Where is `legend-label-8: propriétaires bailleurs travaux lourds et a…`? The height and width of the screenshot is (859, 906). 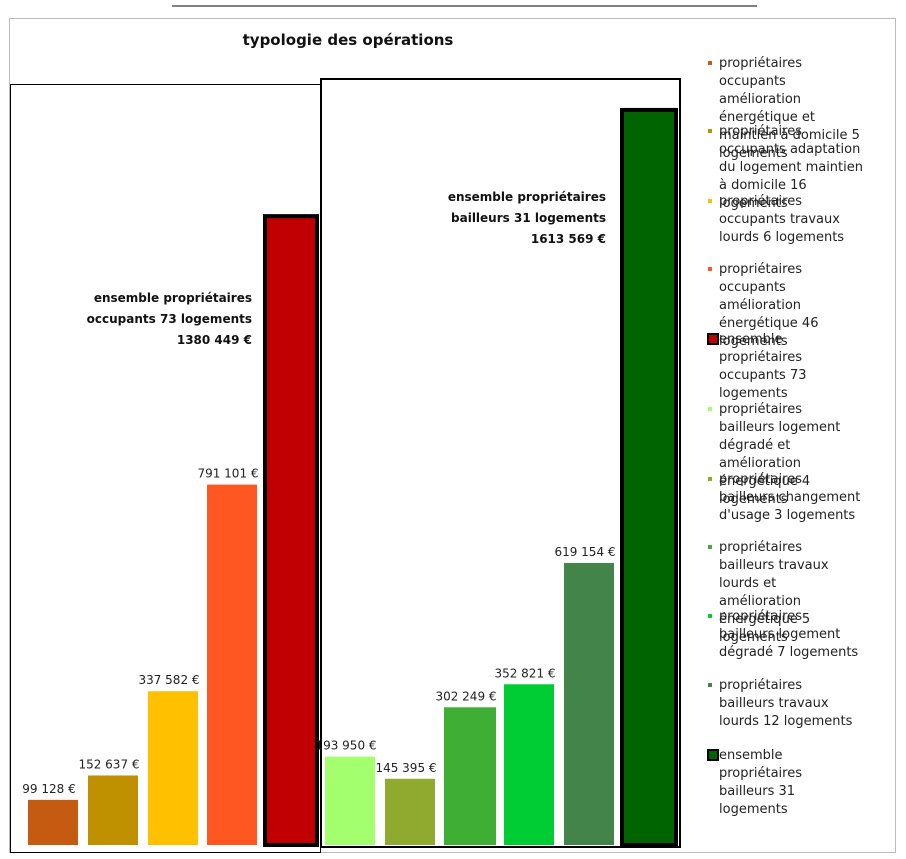 legend-label-8: propriétaires bailleurs travaux lourds et a… is located at coordinates (774, 592).